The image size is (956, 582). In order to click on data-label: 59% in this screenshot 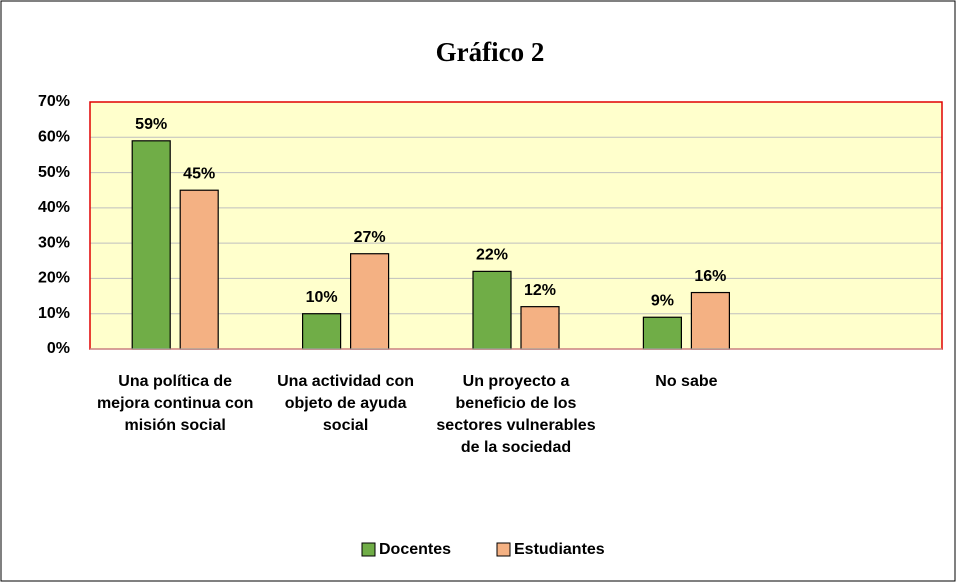, I will do `click(151, 124)`.